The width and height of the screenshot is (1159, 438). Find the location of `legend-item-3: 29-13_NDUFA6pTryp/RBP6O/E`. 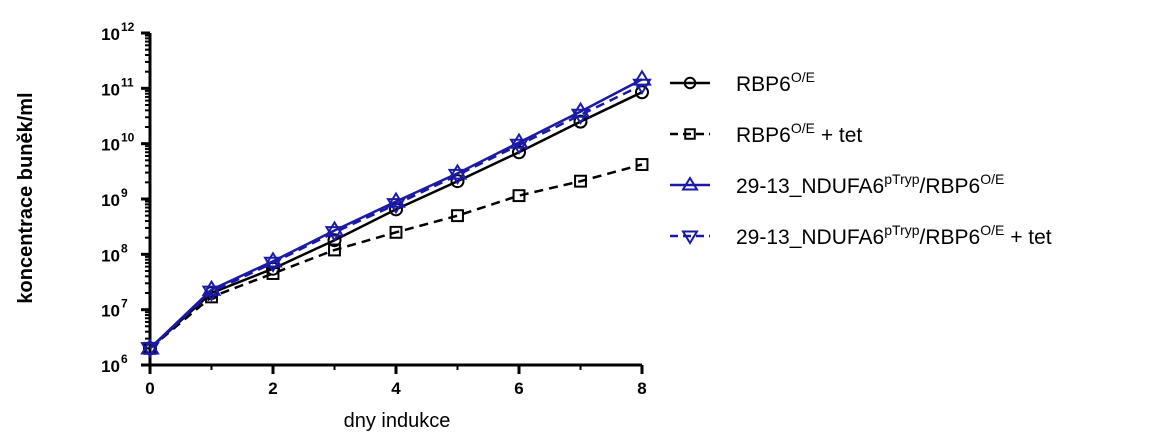

legend-item-3: 29-13_NDUFA6pTryp/RBP6O/E is located at coordinates (837, 184).